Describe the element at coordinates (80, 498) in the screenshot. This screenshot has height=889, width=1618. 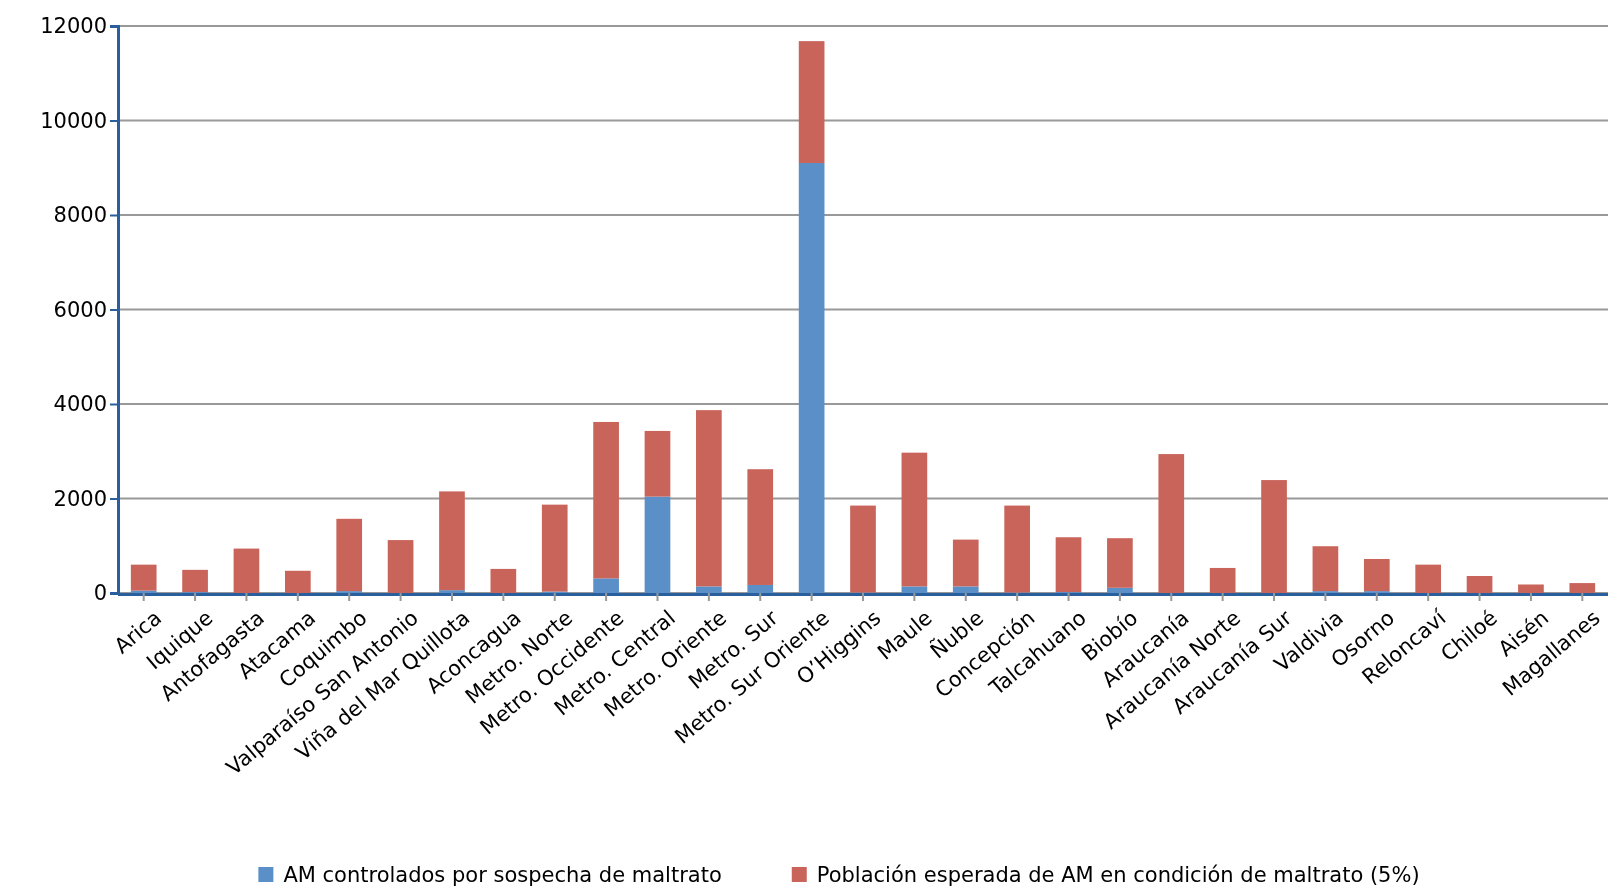
I see `y-tick-label: 2000` at that location.